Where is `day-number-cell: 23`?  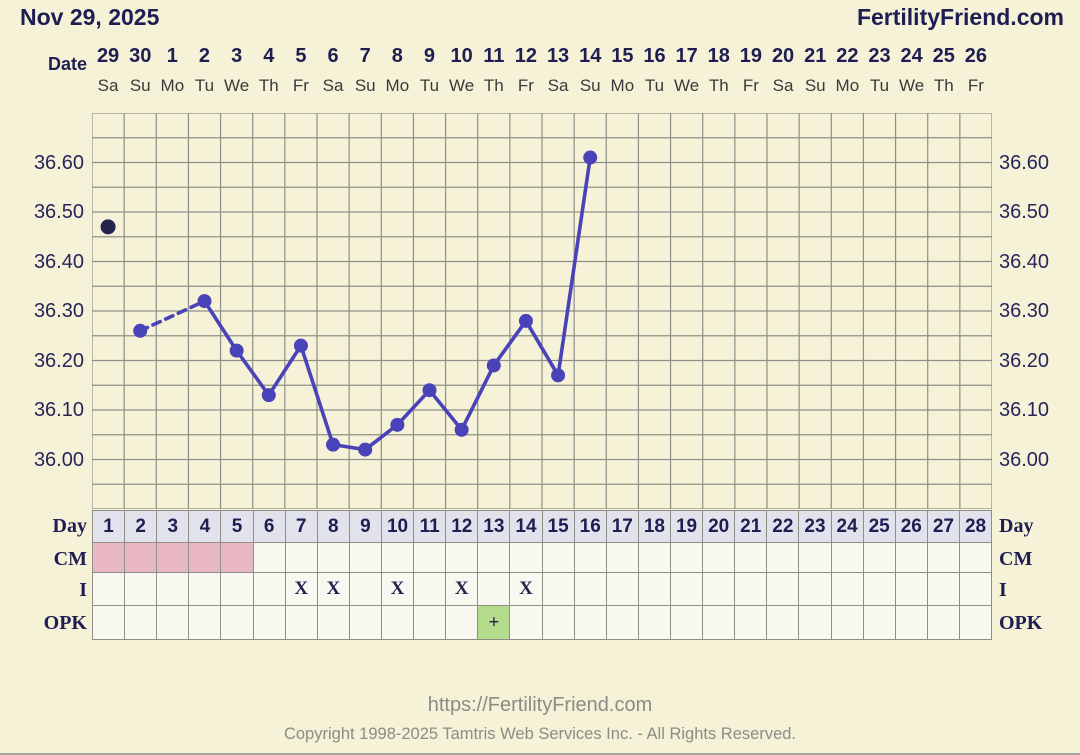
day-number-cell: 23 is located at coordinates (815, 526).